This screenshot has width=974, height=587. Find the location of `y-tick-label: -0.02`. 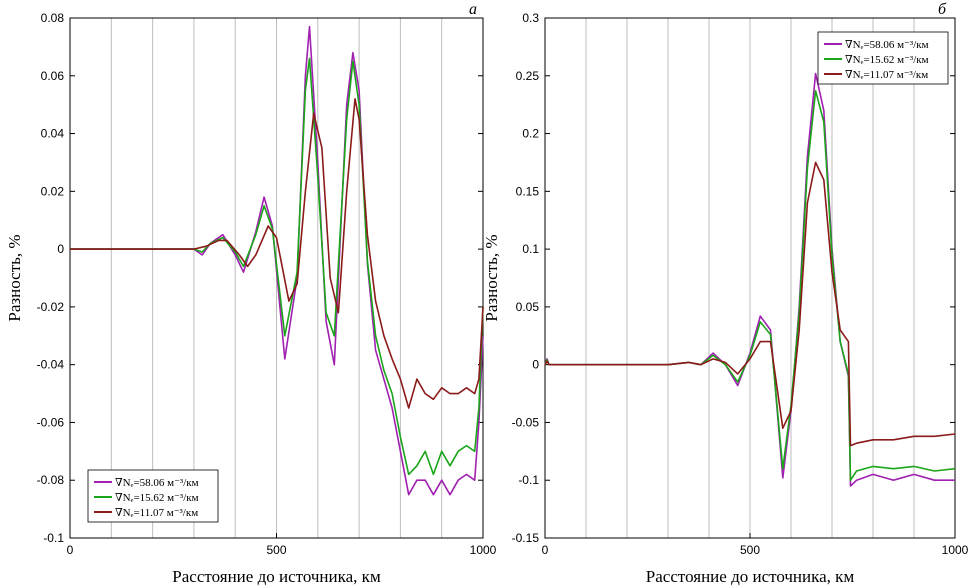

y-tick-label: -0.02 is located at coordinates (51, 307).